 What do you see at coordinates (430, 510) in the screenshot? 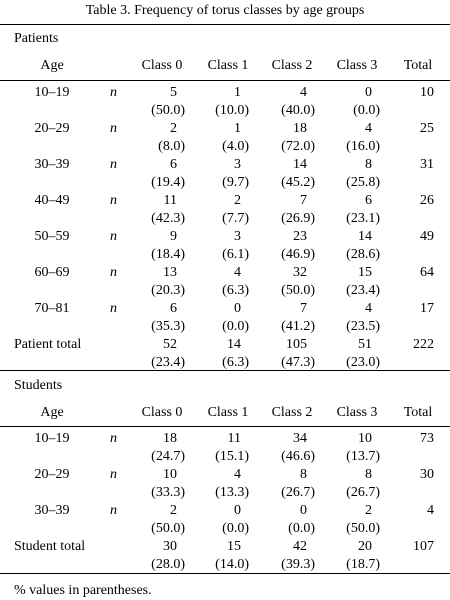
I see `total-cell: 4` at bounding box center [430, 510].